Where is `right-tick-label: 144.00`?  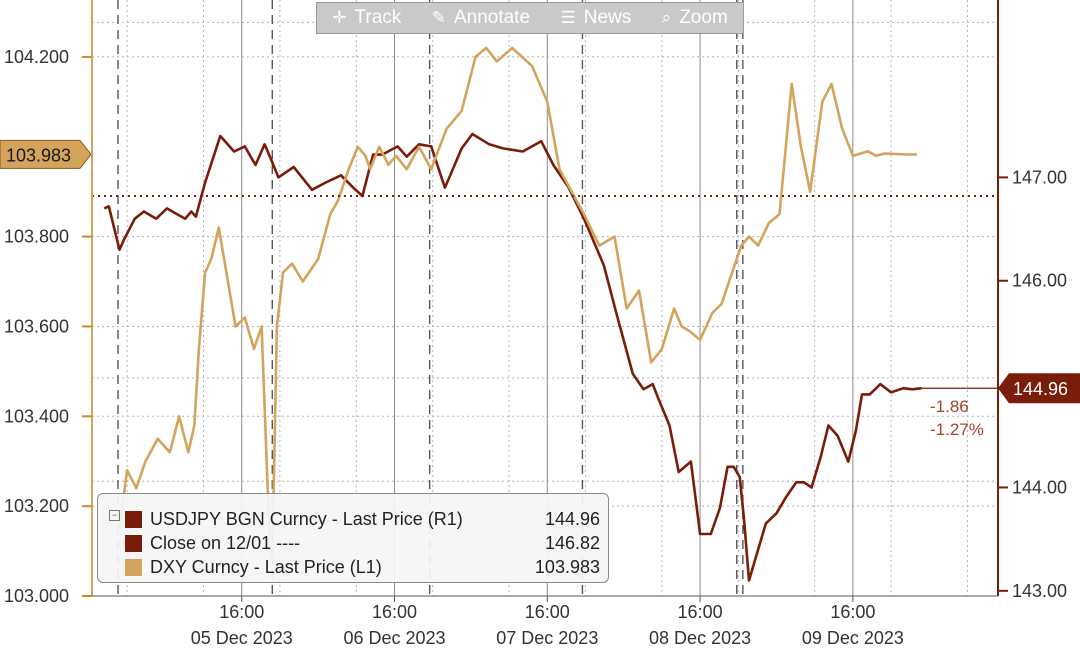 right-tick-label: 144.00 is located at coordinates (1039, 487).